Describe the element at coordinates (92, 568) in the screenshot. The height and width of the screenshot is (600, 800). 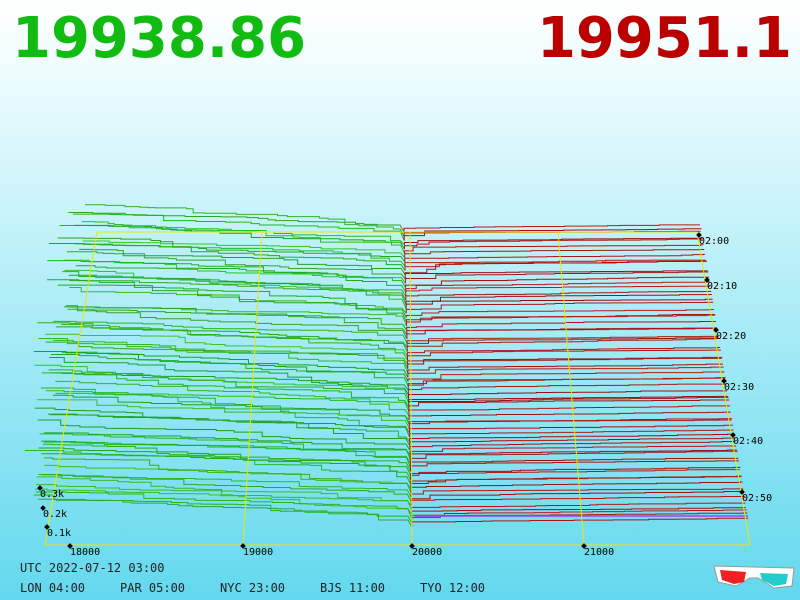
I see `utc-time: UTC 2022-07-12 03:00` at that location.